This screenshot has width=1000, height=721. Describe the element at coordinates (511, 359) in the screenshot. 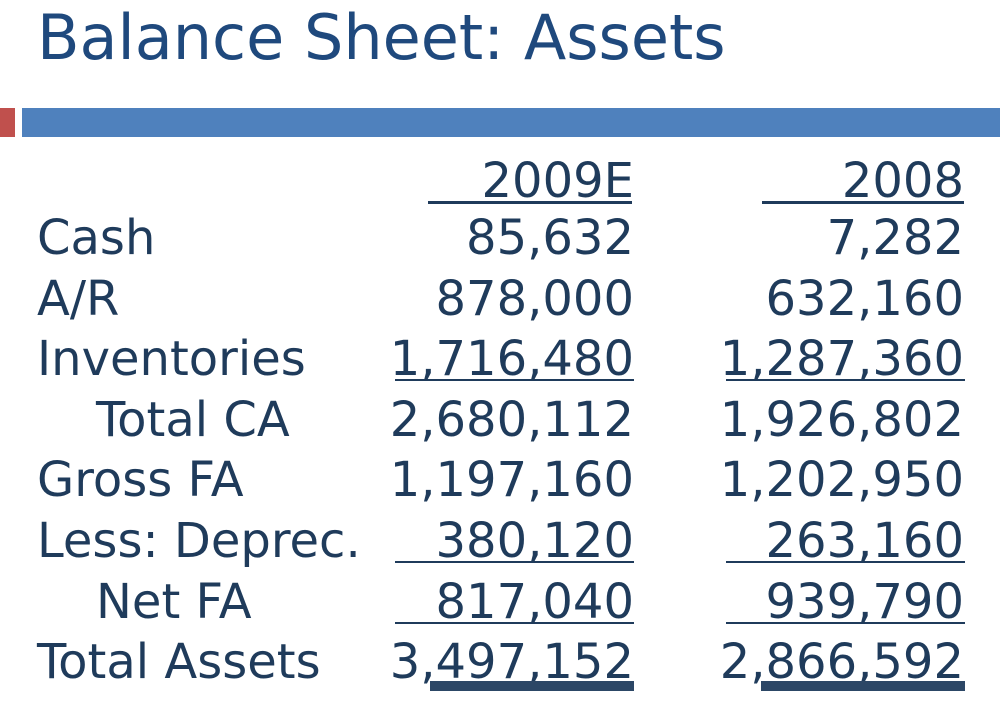

I see `inventories-2009e: 1,716,480` at that location.